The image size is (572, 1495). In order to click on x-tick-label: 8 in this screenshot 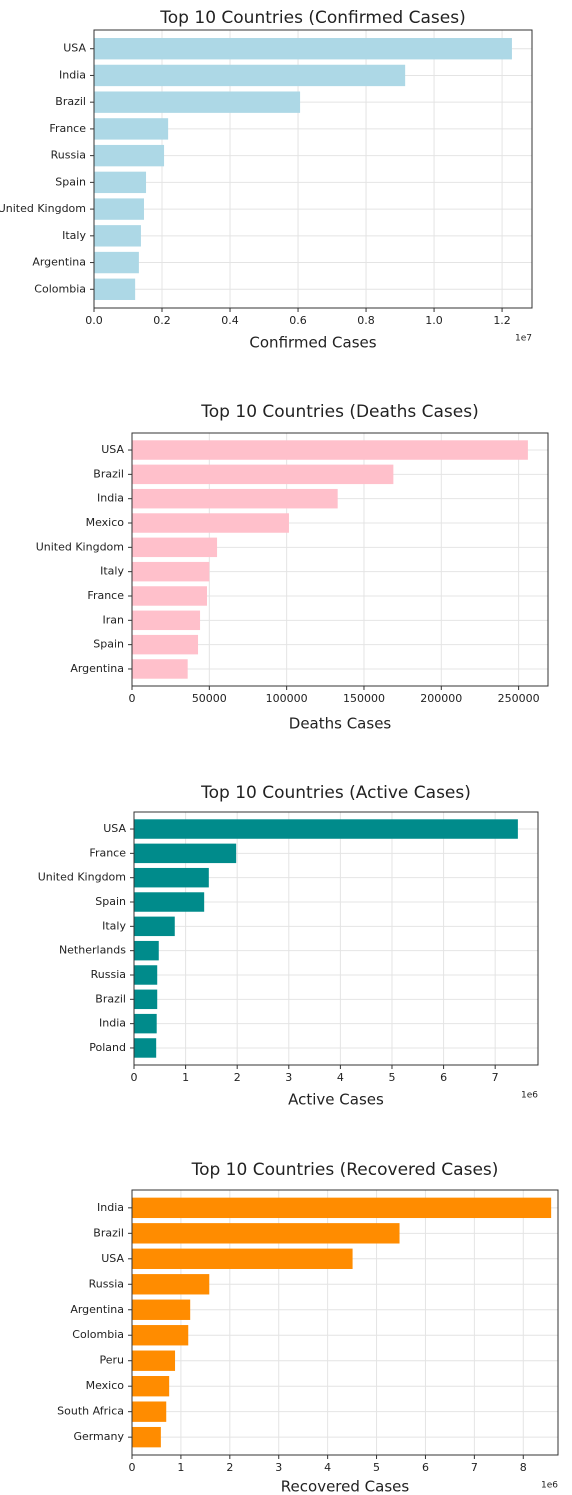, I will do `click(523, 1467)`.